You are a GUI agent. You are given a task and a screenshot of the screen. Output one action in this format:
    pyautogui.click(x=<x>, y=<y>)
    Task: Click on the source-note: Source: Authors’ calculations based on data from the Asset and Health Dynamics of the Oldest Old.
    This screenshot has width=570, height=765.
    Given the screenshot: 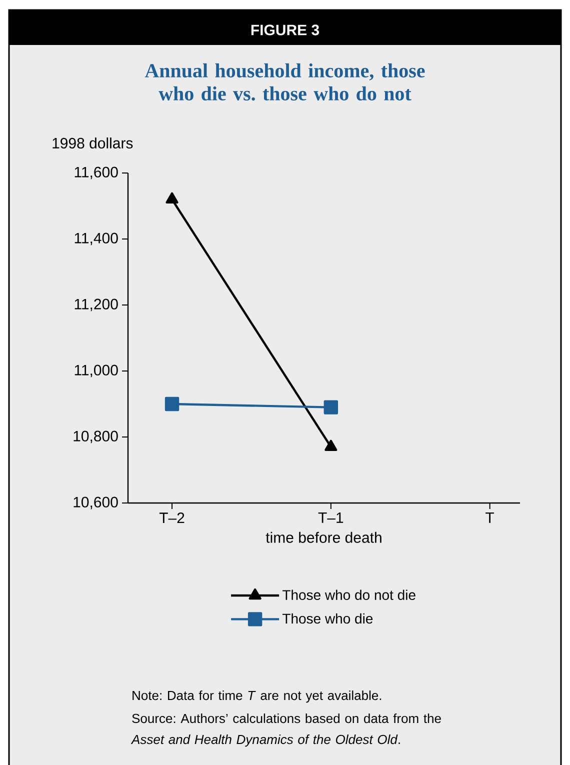 What is the action you would take?
    pyautogui.click(x=285, y=730)
    